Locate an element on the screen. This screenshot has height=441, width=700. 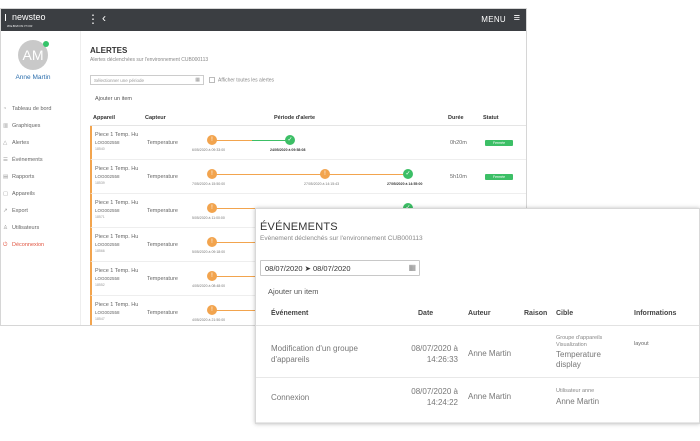
sidebar-item-dashboard: ◔ Tableau de bord is located at coordinates (27, 109).